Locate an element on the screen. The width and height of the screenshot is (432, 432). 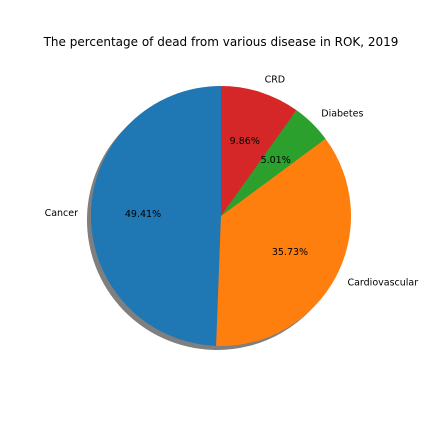
percent-label-cancer: 49.41% is located at coordinates (143, 214).